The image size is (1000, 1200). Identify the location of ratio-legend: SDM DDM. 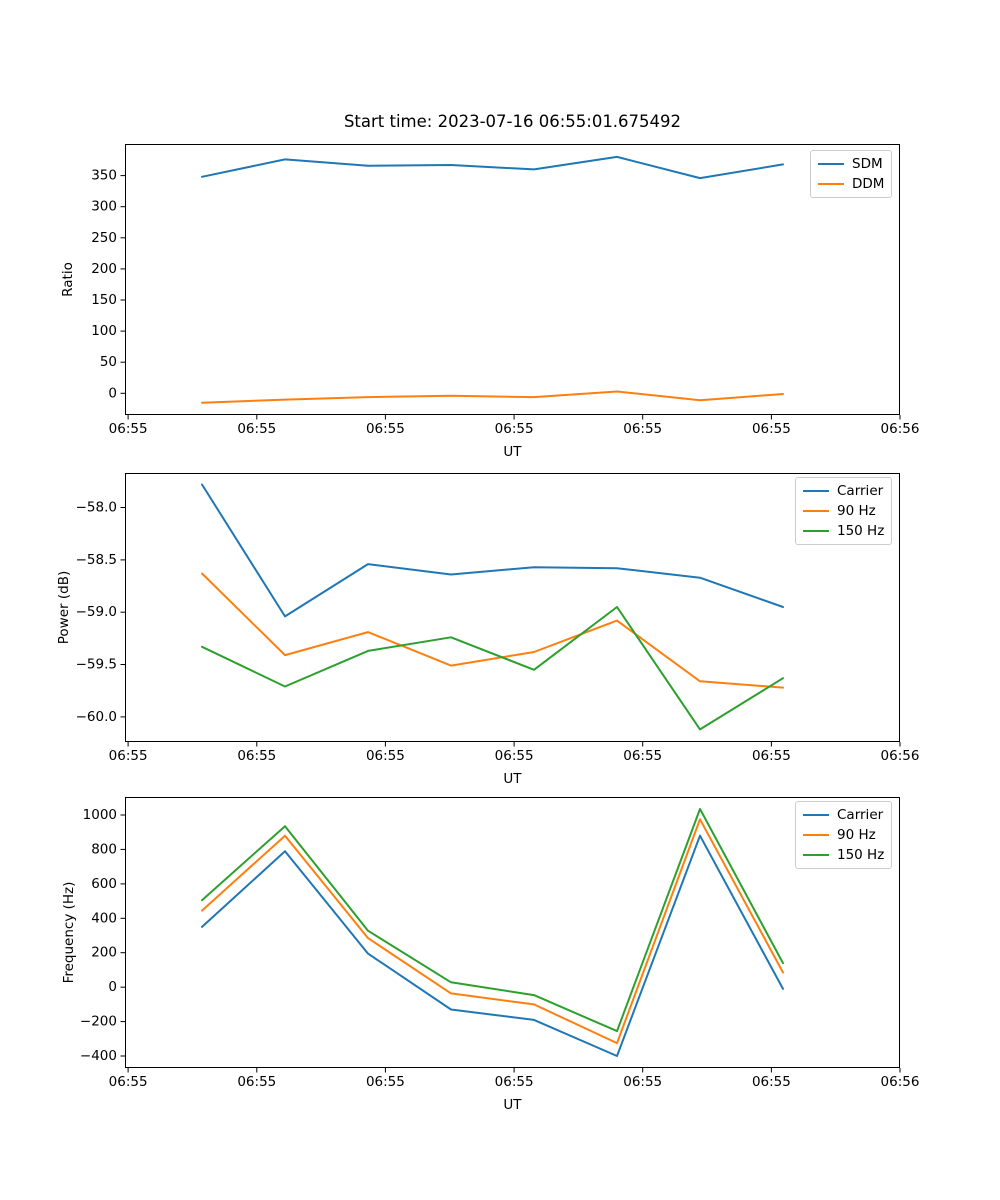
(851, 174).